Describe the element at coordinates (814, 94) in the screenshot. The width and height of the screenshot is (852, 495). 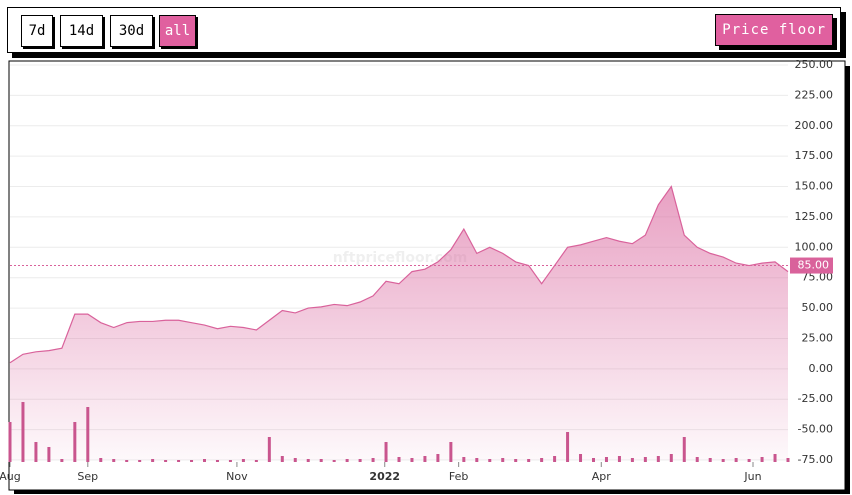
I see `y-tick-label: 225.00` at that location.